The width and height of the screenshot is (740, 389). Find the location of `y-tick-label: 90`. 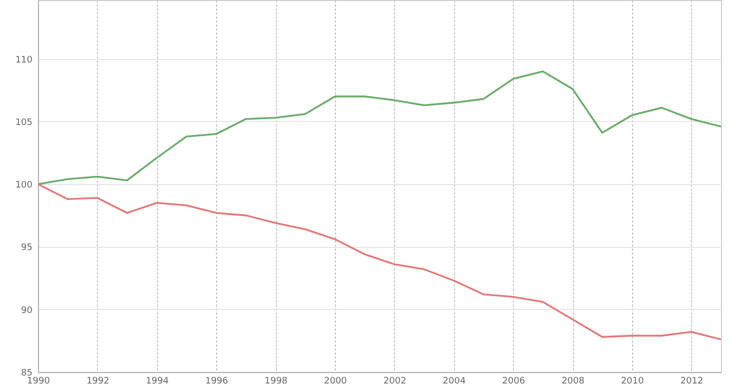

y-tick-label: 90 is located at coordinates (27, 311).